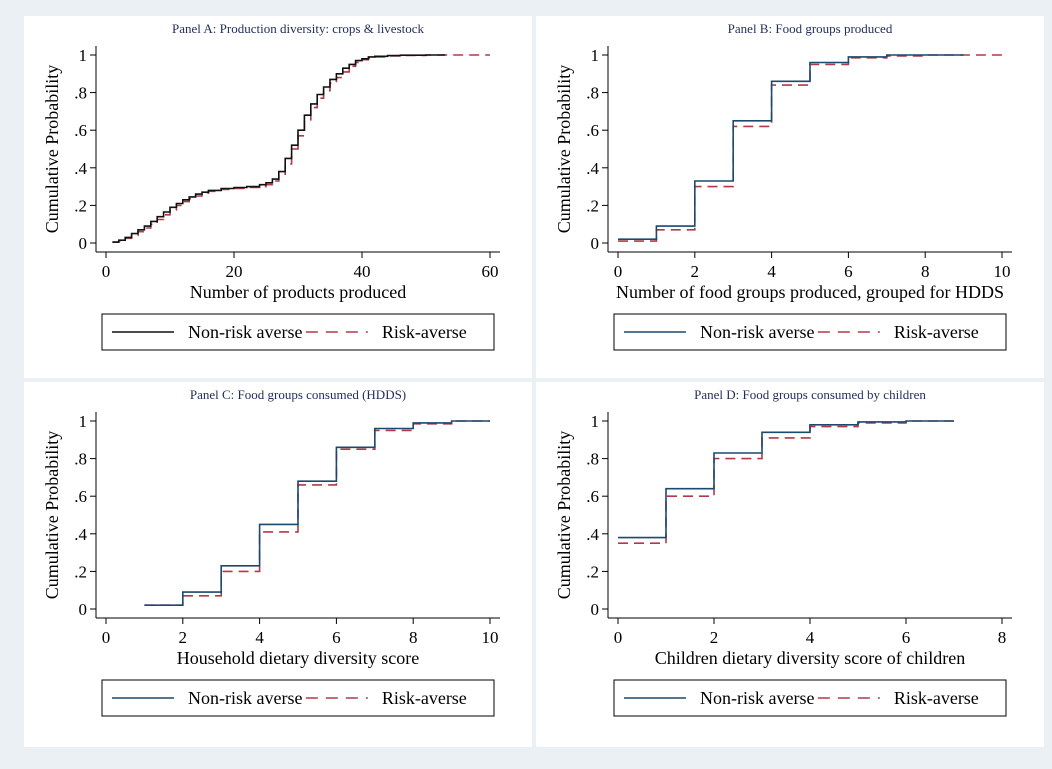 The width and height of the screenshot is (1052, 769). What do you see at coordinates (362, 271) in the screenshot?
I see `x-tick-label: 40` at bounding box center [362, 271].